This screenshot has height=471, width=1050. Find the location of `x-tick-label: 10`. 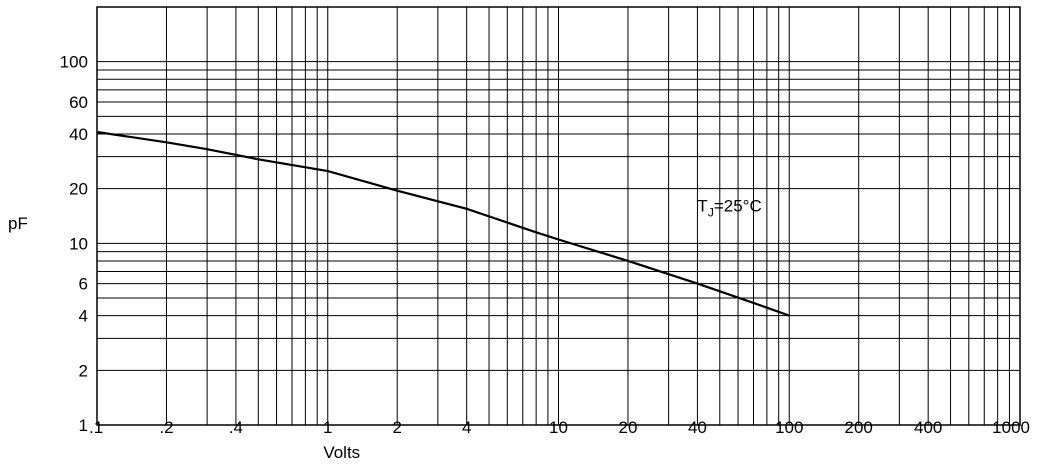

x-tick-label: 10 is located at coordinates (558, 427).